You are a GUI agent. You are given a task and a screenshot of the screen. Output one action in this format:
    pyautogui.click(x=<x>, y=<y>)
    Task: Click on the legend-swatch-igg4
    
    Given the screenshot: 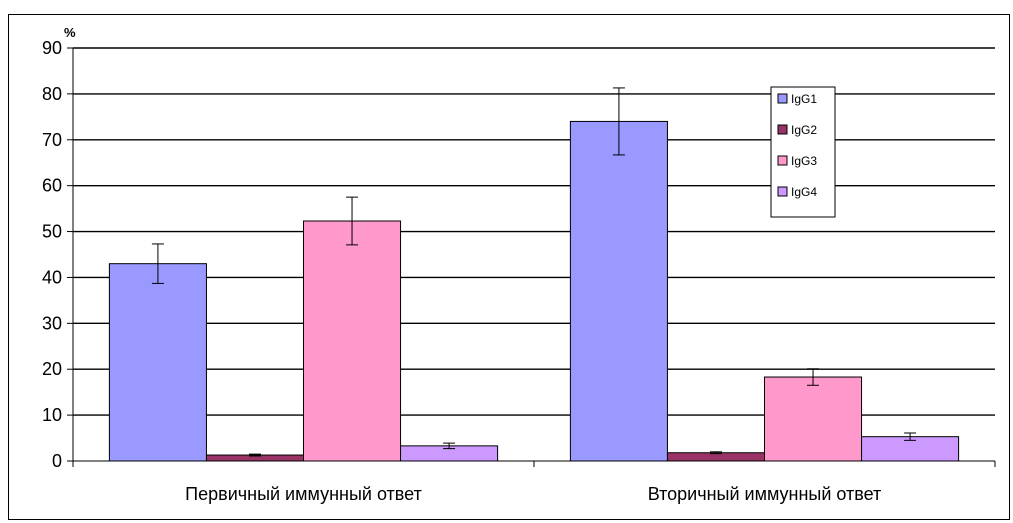 What is the action you would take?
    pyautogui.click(x=782, y=191)
    